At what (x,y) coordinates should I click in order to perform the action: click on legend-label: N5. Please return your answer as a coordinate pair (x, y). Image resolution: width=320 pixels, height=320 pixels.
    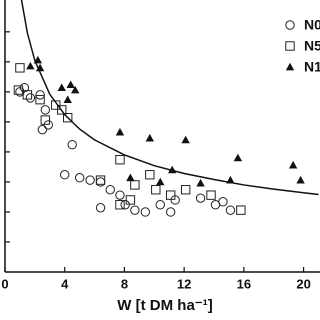
    Looking at the image, I should click on (312, 46).